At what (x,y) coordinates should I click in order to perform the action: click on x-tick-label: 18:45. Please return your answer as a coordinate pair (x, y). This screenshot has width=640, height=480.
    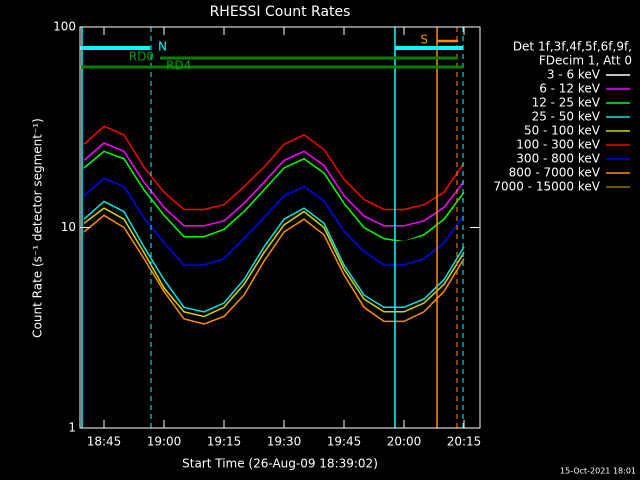
    Looking at the image, I should click on (104, 442).